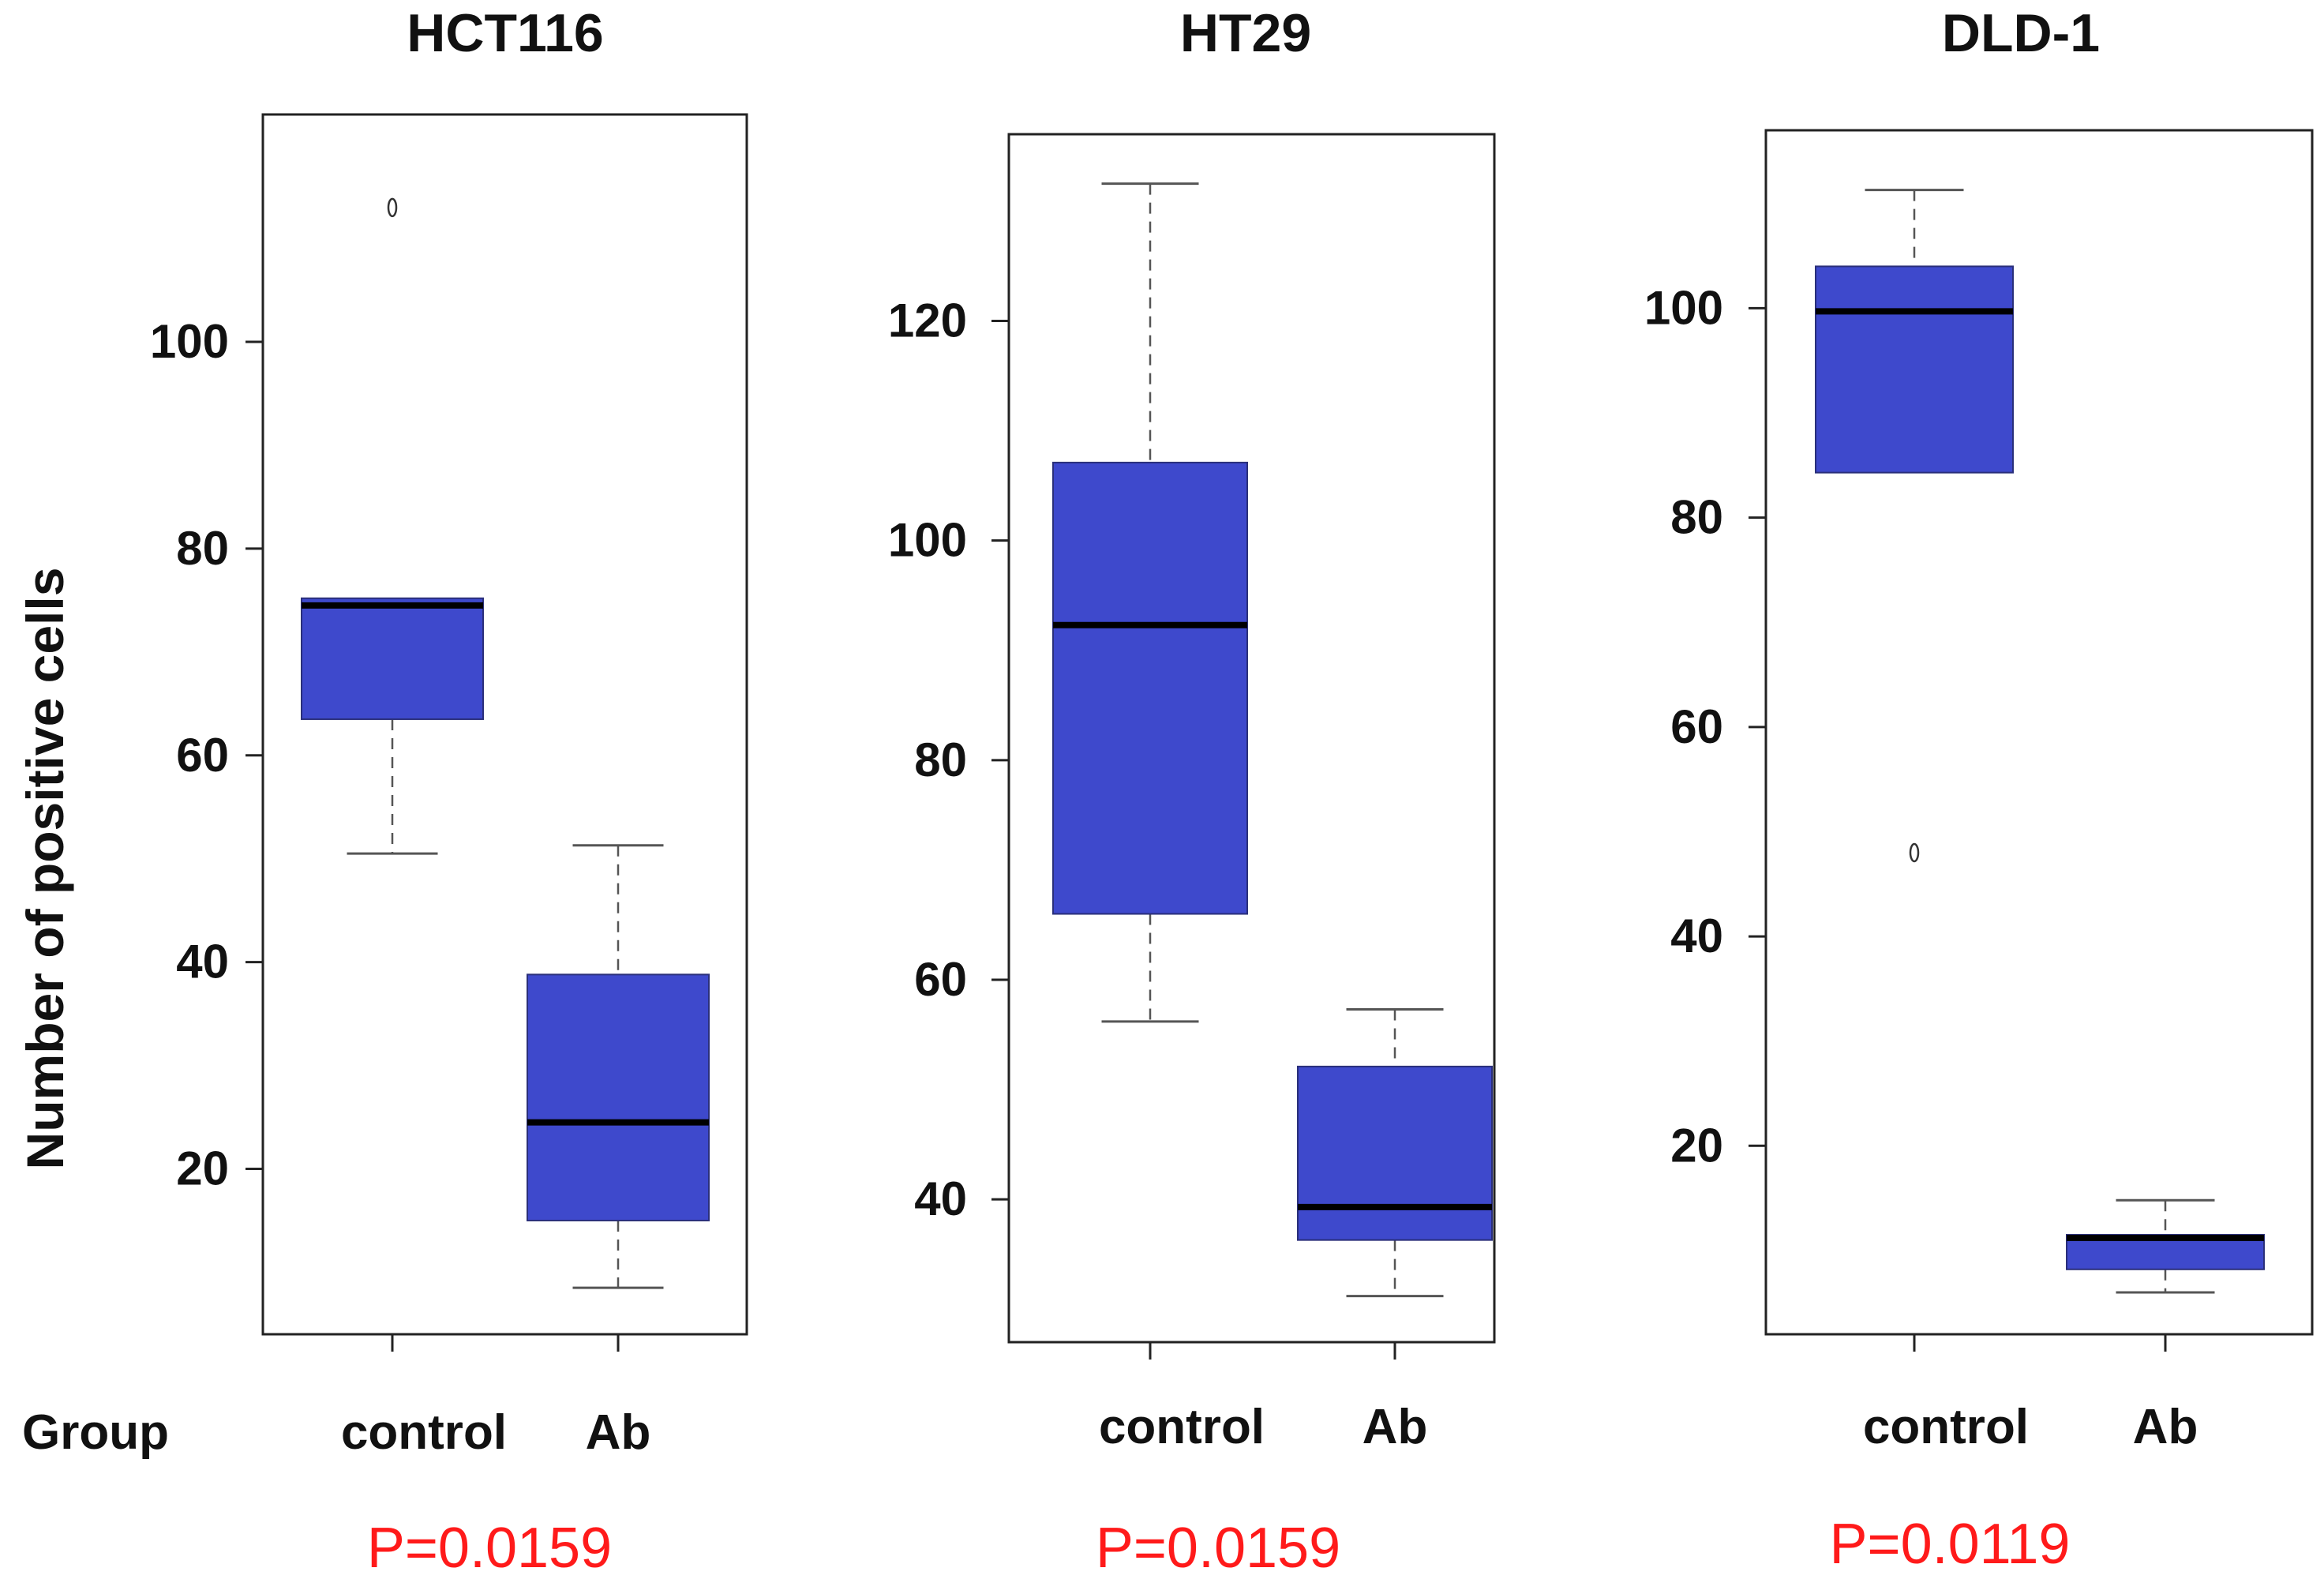  What do you see at coordinates (1245, 33) in the screenshot?
I see `panel-title: HT29` at bounding box center [1245, 33].